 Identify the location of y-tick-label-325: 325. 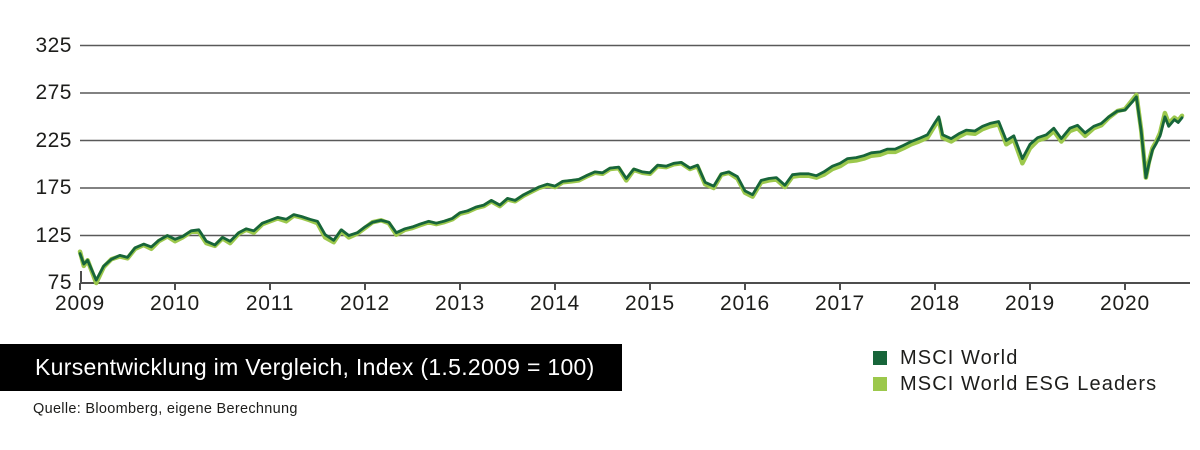
(53, 45).